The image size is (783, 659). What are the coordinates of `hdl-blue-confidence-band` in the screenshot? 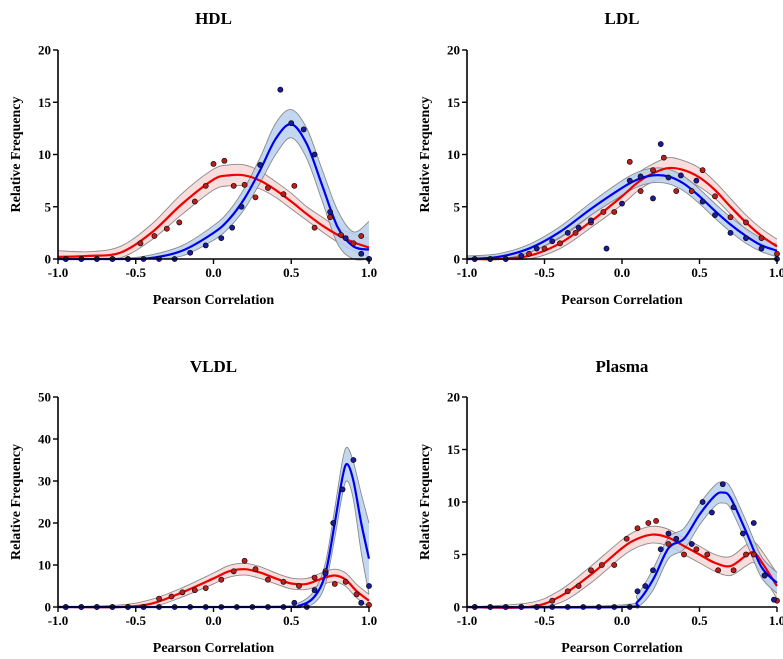 It's located at (213, 185).